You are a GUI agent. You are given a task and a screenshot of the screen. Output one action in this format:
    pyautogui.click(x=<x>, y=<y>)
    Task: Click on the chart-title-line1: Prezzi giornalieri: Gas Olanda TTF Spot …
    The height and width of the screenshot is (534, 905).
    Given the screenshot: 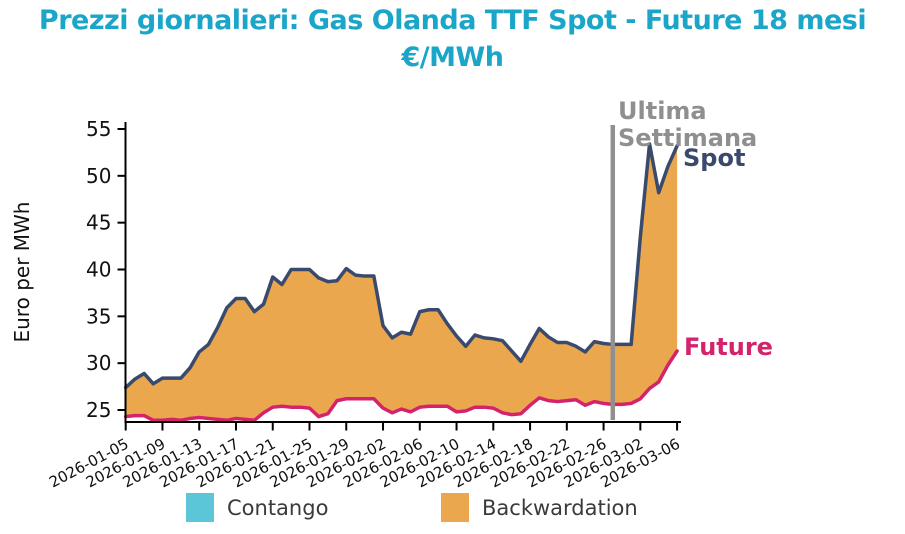 What is the action you would take?
    pyautogui.click(x=452, y=20)
    